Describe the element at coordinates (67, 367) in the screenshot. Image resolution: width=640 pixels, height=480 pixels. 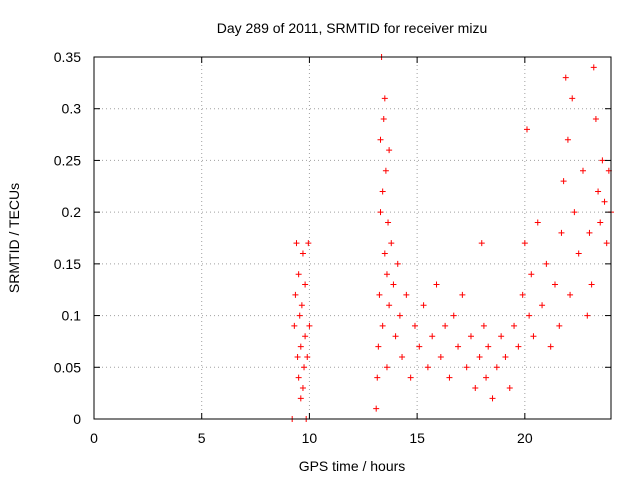
I see `y-tick-label: 0.05` at that location.